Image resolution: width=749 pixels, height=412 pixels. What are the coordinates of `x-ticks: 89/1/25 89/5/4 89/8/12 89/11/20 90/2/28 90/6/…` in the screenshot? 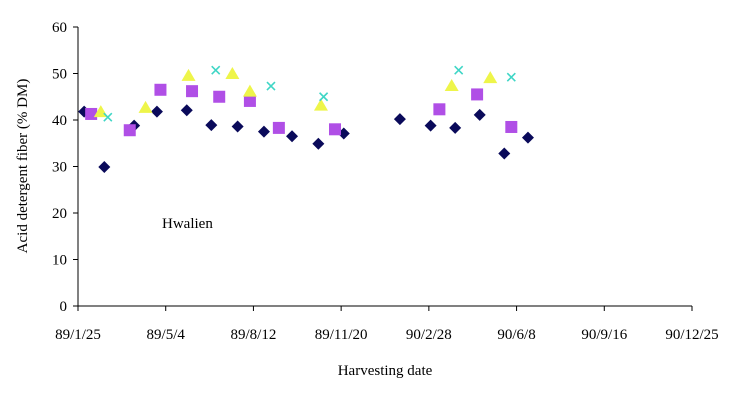 It's located at (387, 324).